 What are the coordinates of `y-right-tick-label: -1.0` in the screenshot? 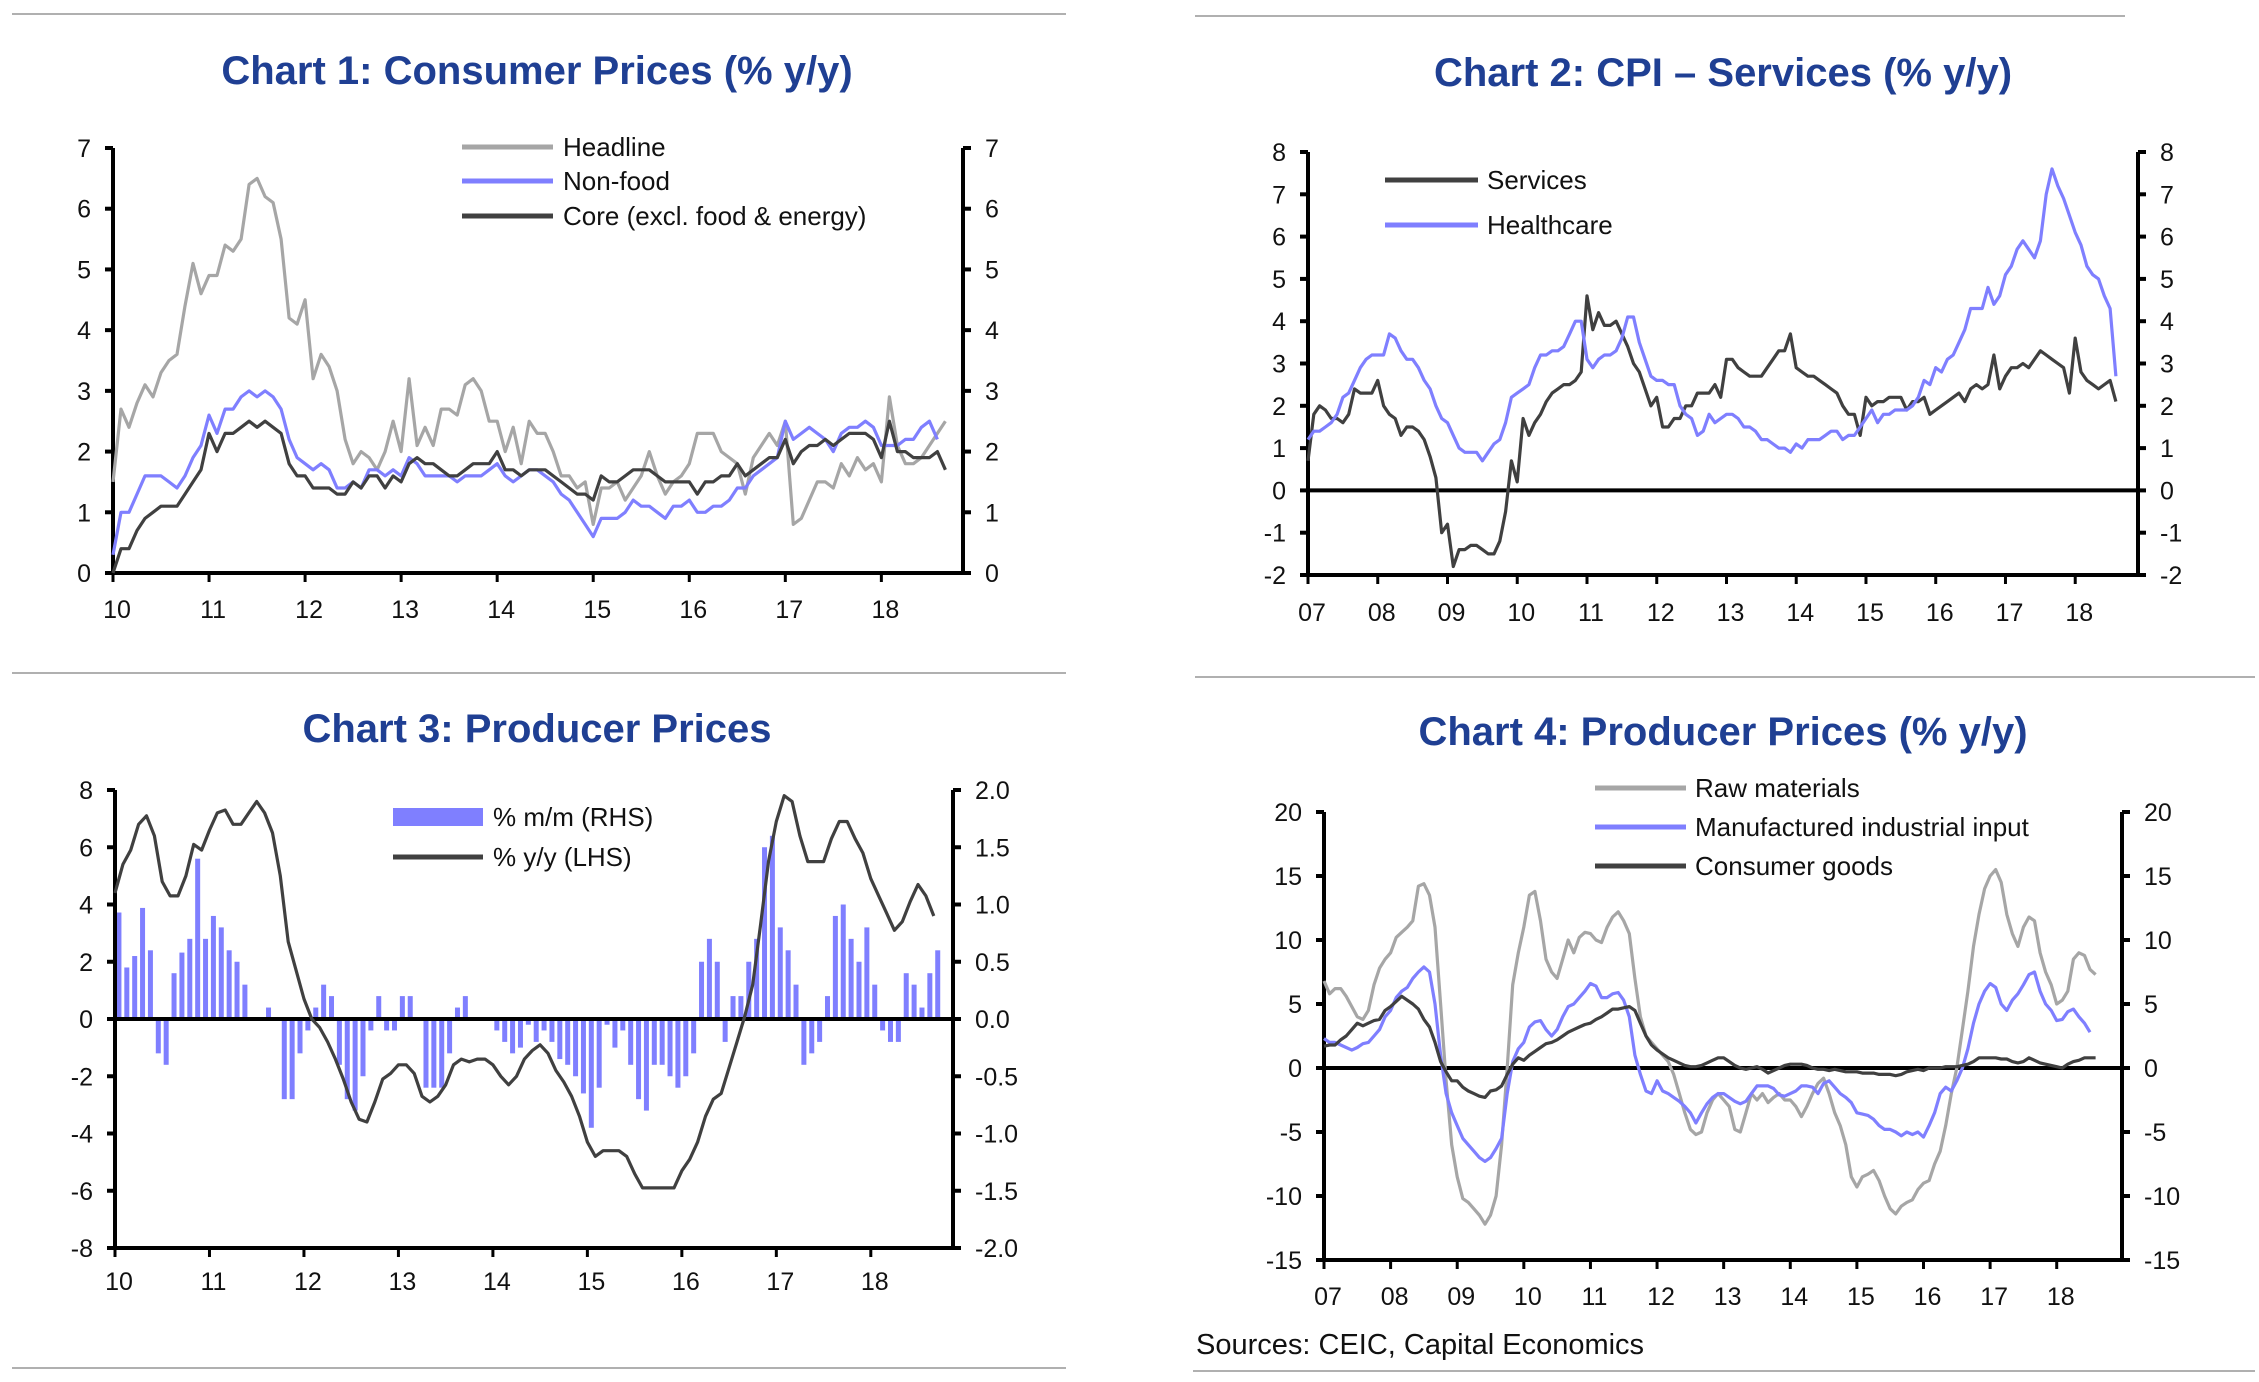 It's located at (996, 1135).